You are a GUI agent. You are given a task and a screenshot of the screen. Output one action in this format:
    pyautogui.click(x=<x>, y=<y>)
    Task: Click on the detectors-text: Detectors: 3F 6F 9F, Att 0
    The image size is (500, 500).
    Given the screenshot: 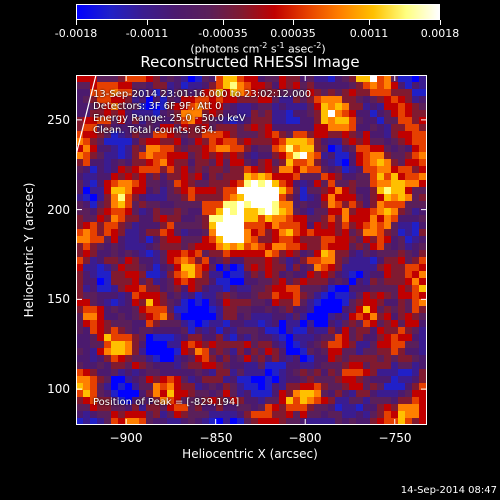 What is the action you would take?
    pyautogui.click(x=157, y=106)
    